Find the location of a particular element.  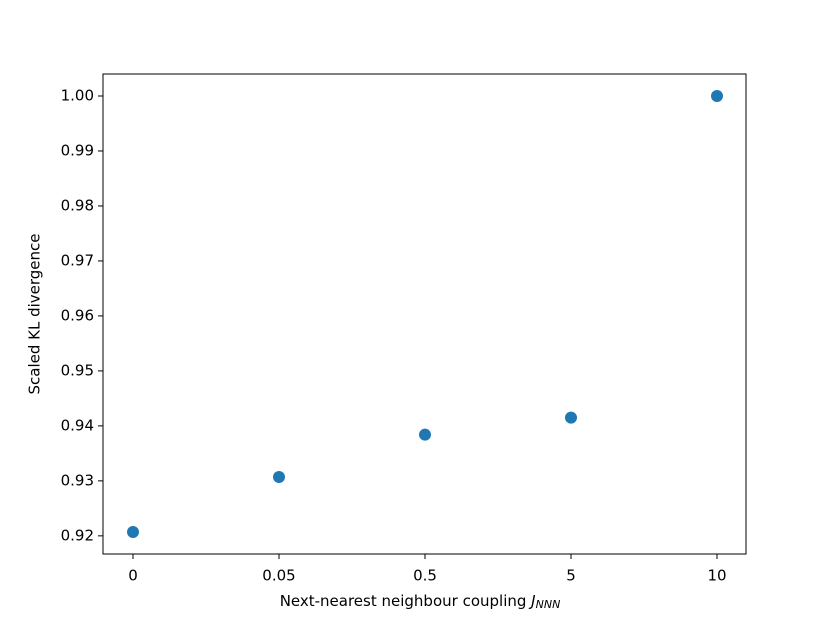

x-label-symbol: J is located at coordinates (531, 601).